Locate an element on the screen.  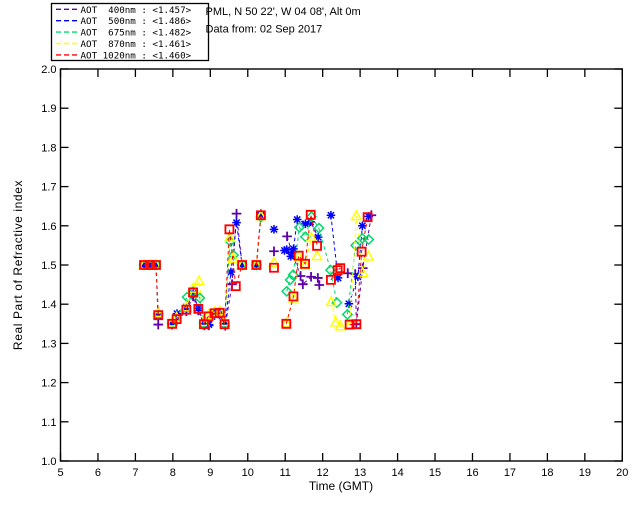
y-tick-label: 1.9 is located at coordinates (48, 109).